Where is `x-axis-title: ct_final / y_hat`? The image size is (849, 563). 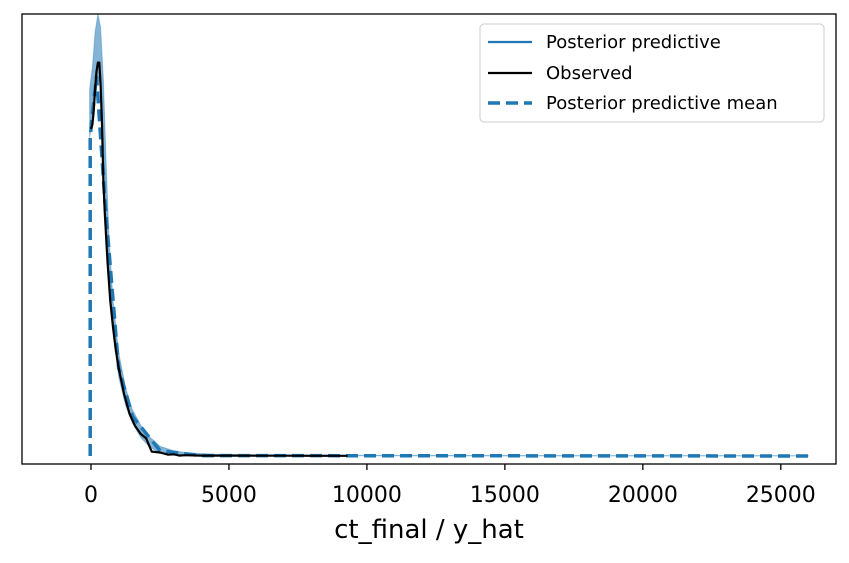
x-axis-title: ct_final / y_hat is located at coordinates (429, 530).